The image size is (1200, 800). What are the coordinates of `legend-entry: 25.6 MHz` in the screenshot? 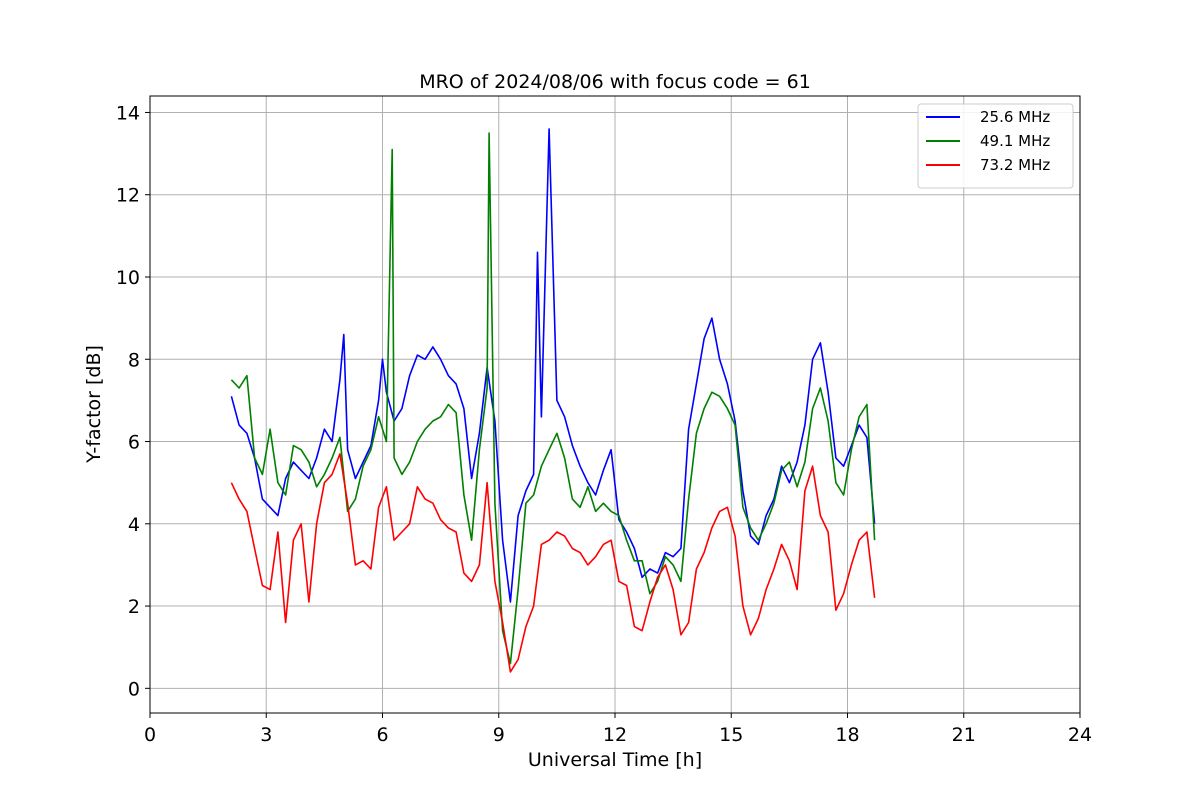 It's located at (1015, 117).